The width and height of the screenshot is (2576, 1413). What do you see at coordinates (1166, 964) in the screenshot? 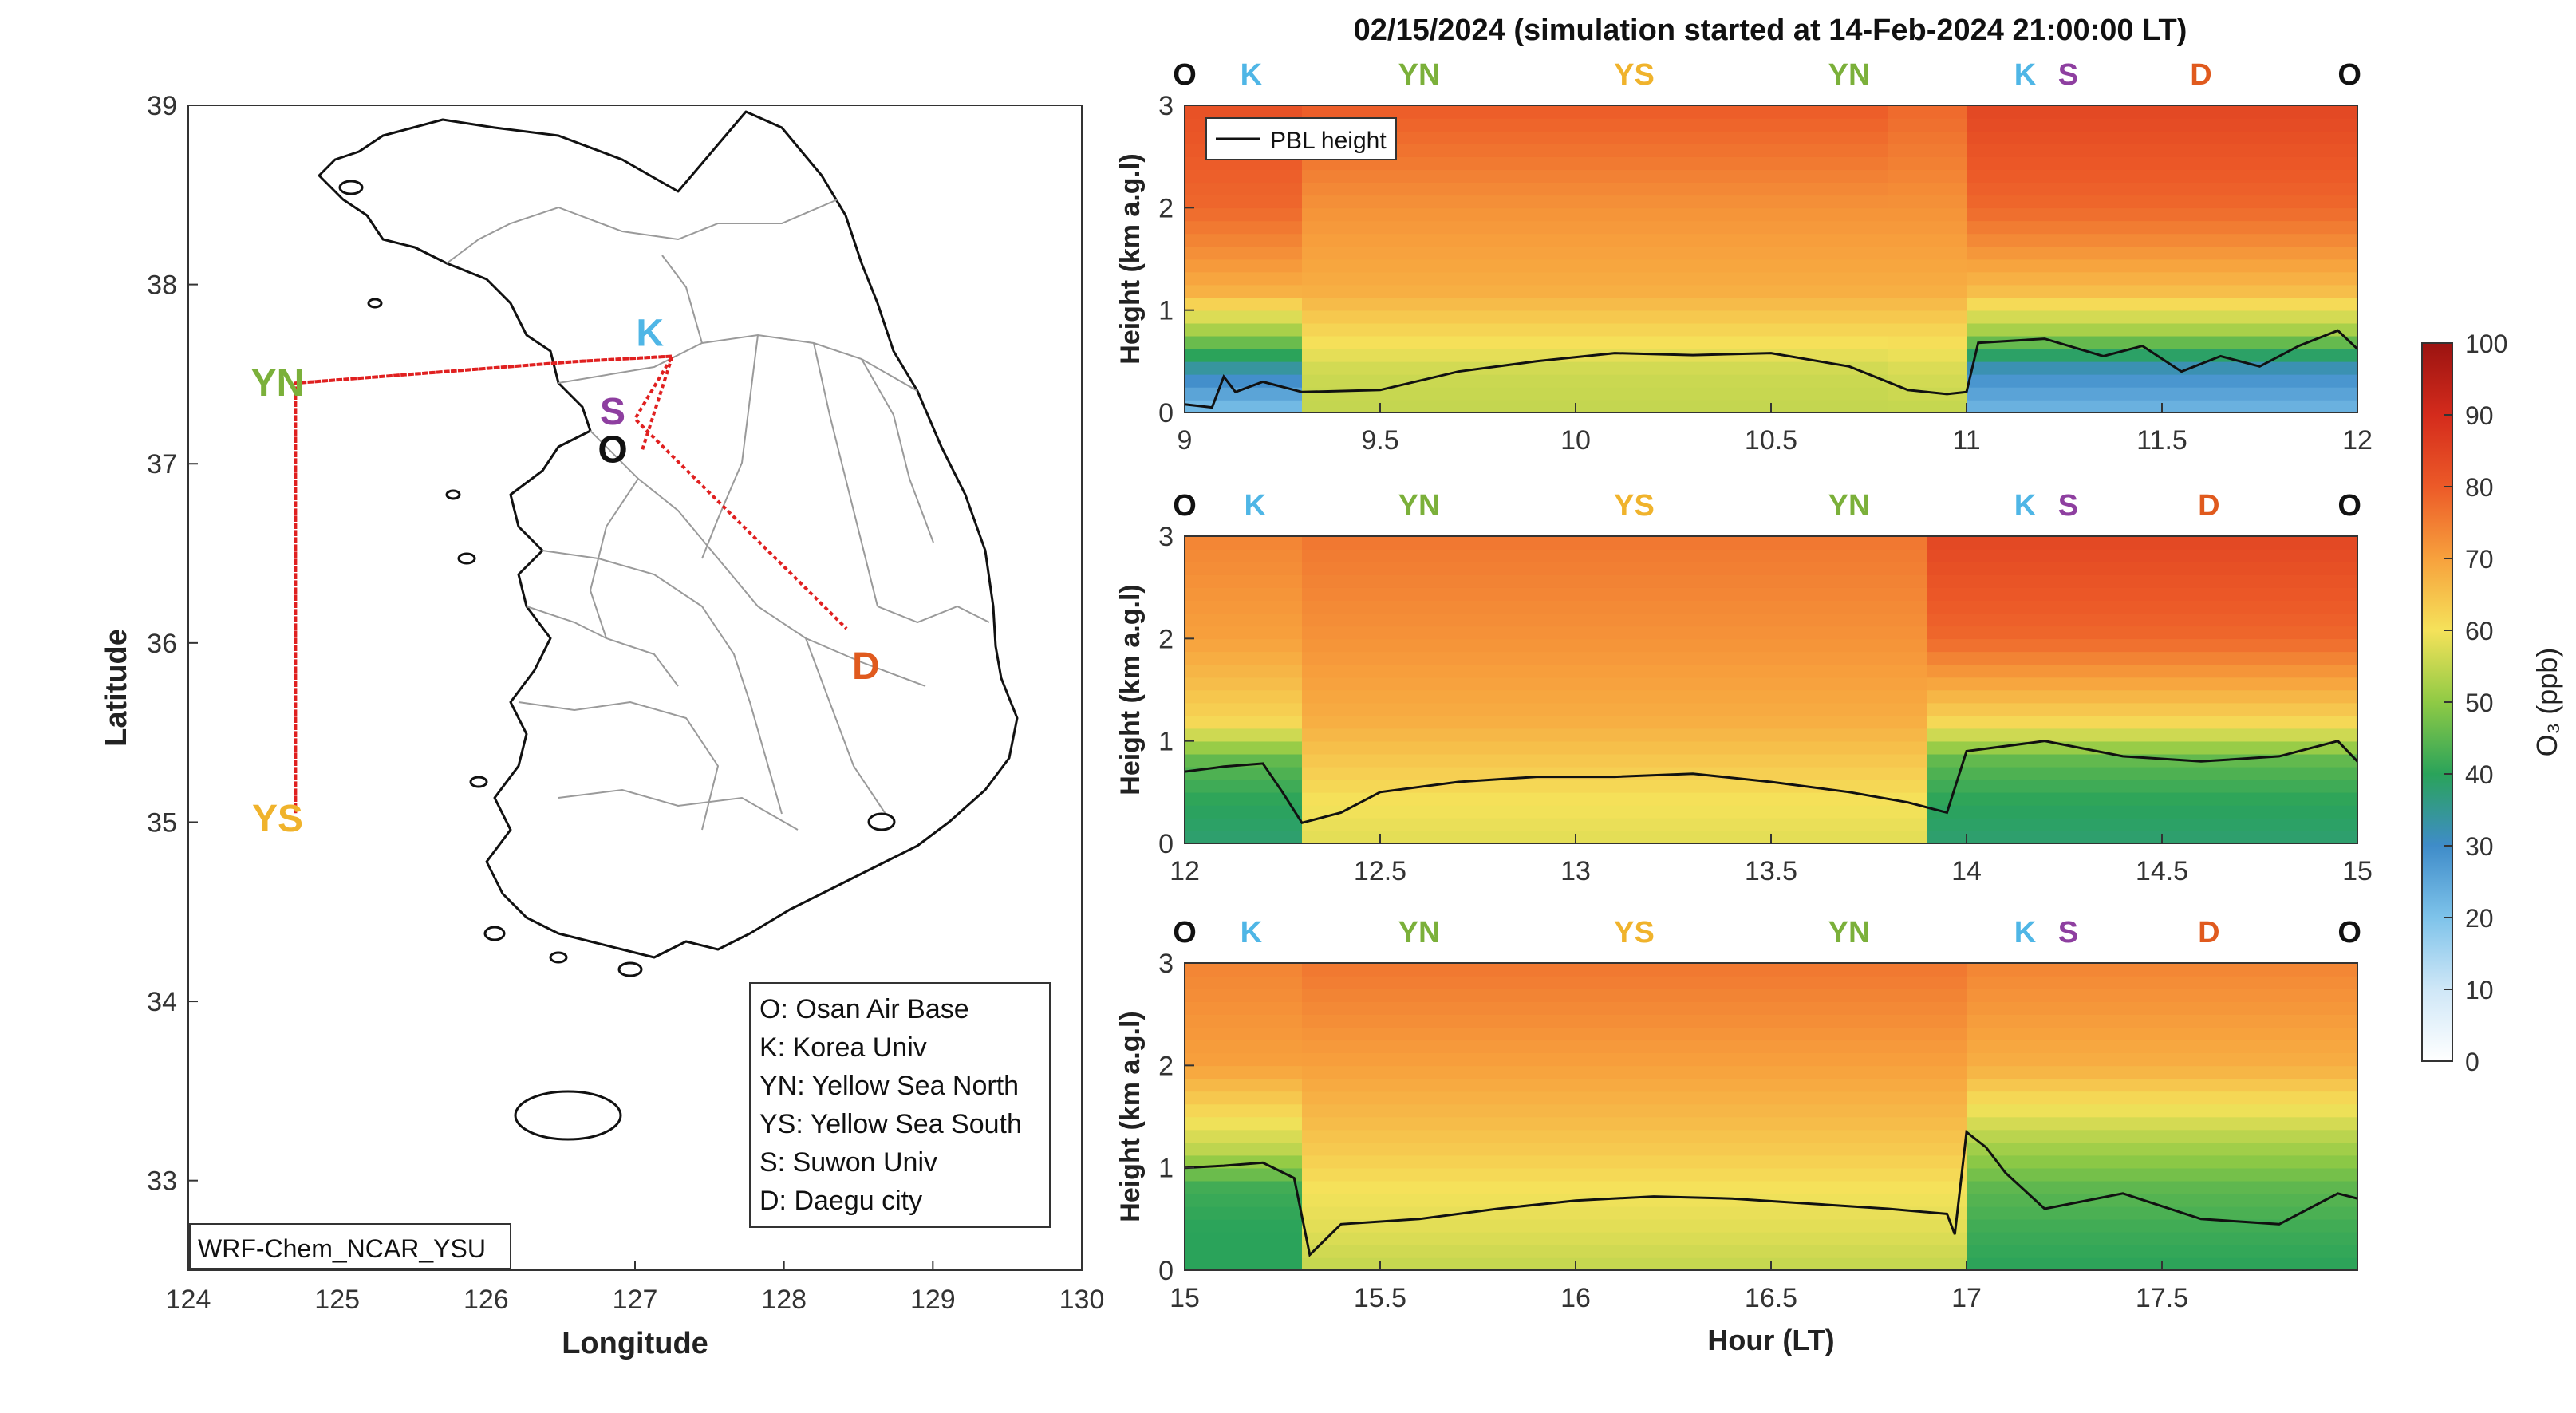
I see `ytick-label: 3` at bounding box center [1166, 964].